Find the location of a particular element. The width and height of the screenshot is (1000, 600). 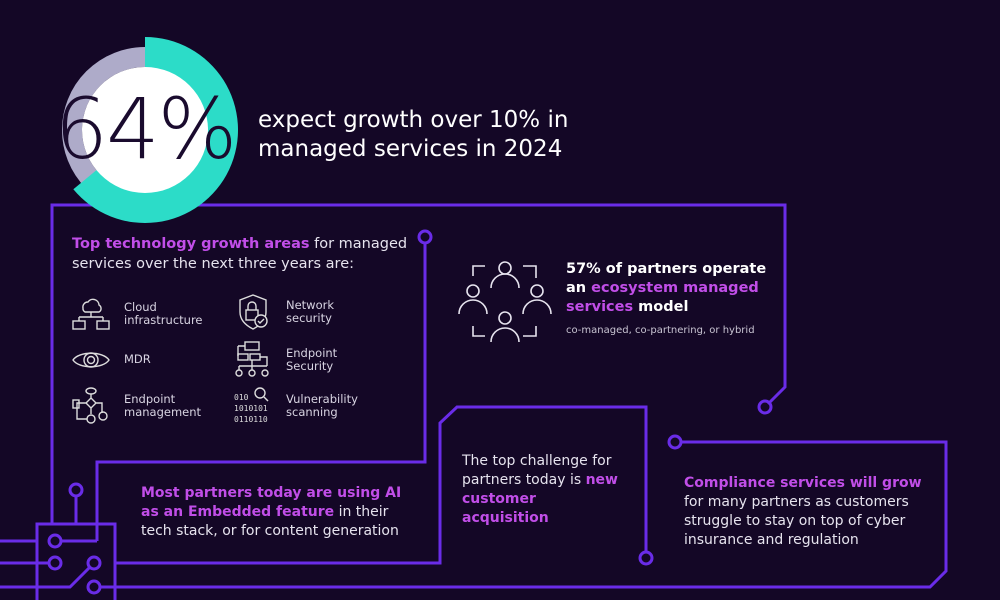

partners-subtext: co-managed, co-partnering, or hybrid is located at coordinates (660, 330).